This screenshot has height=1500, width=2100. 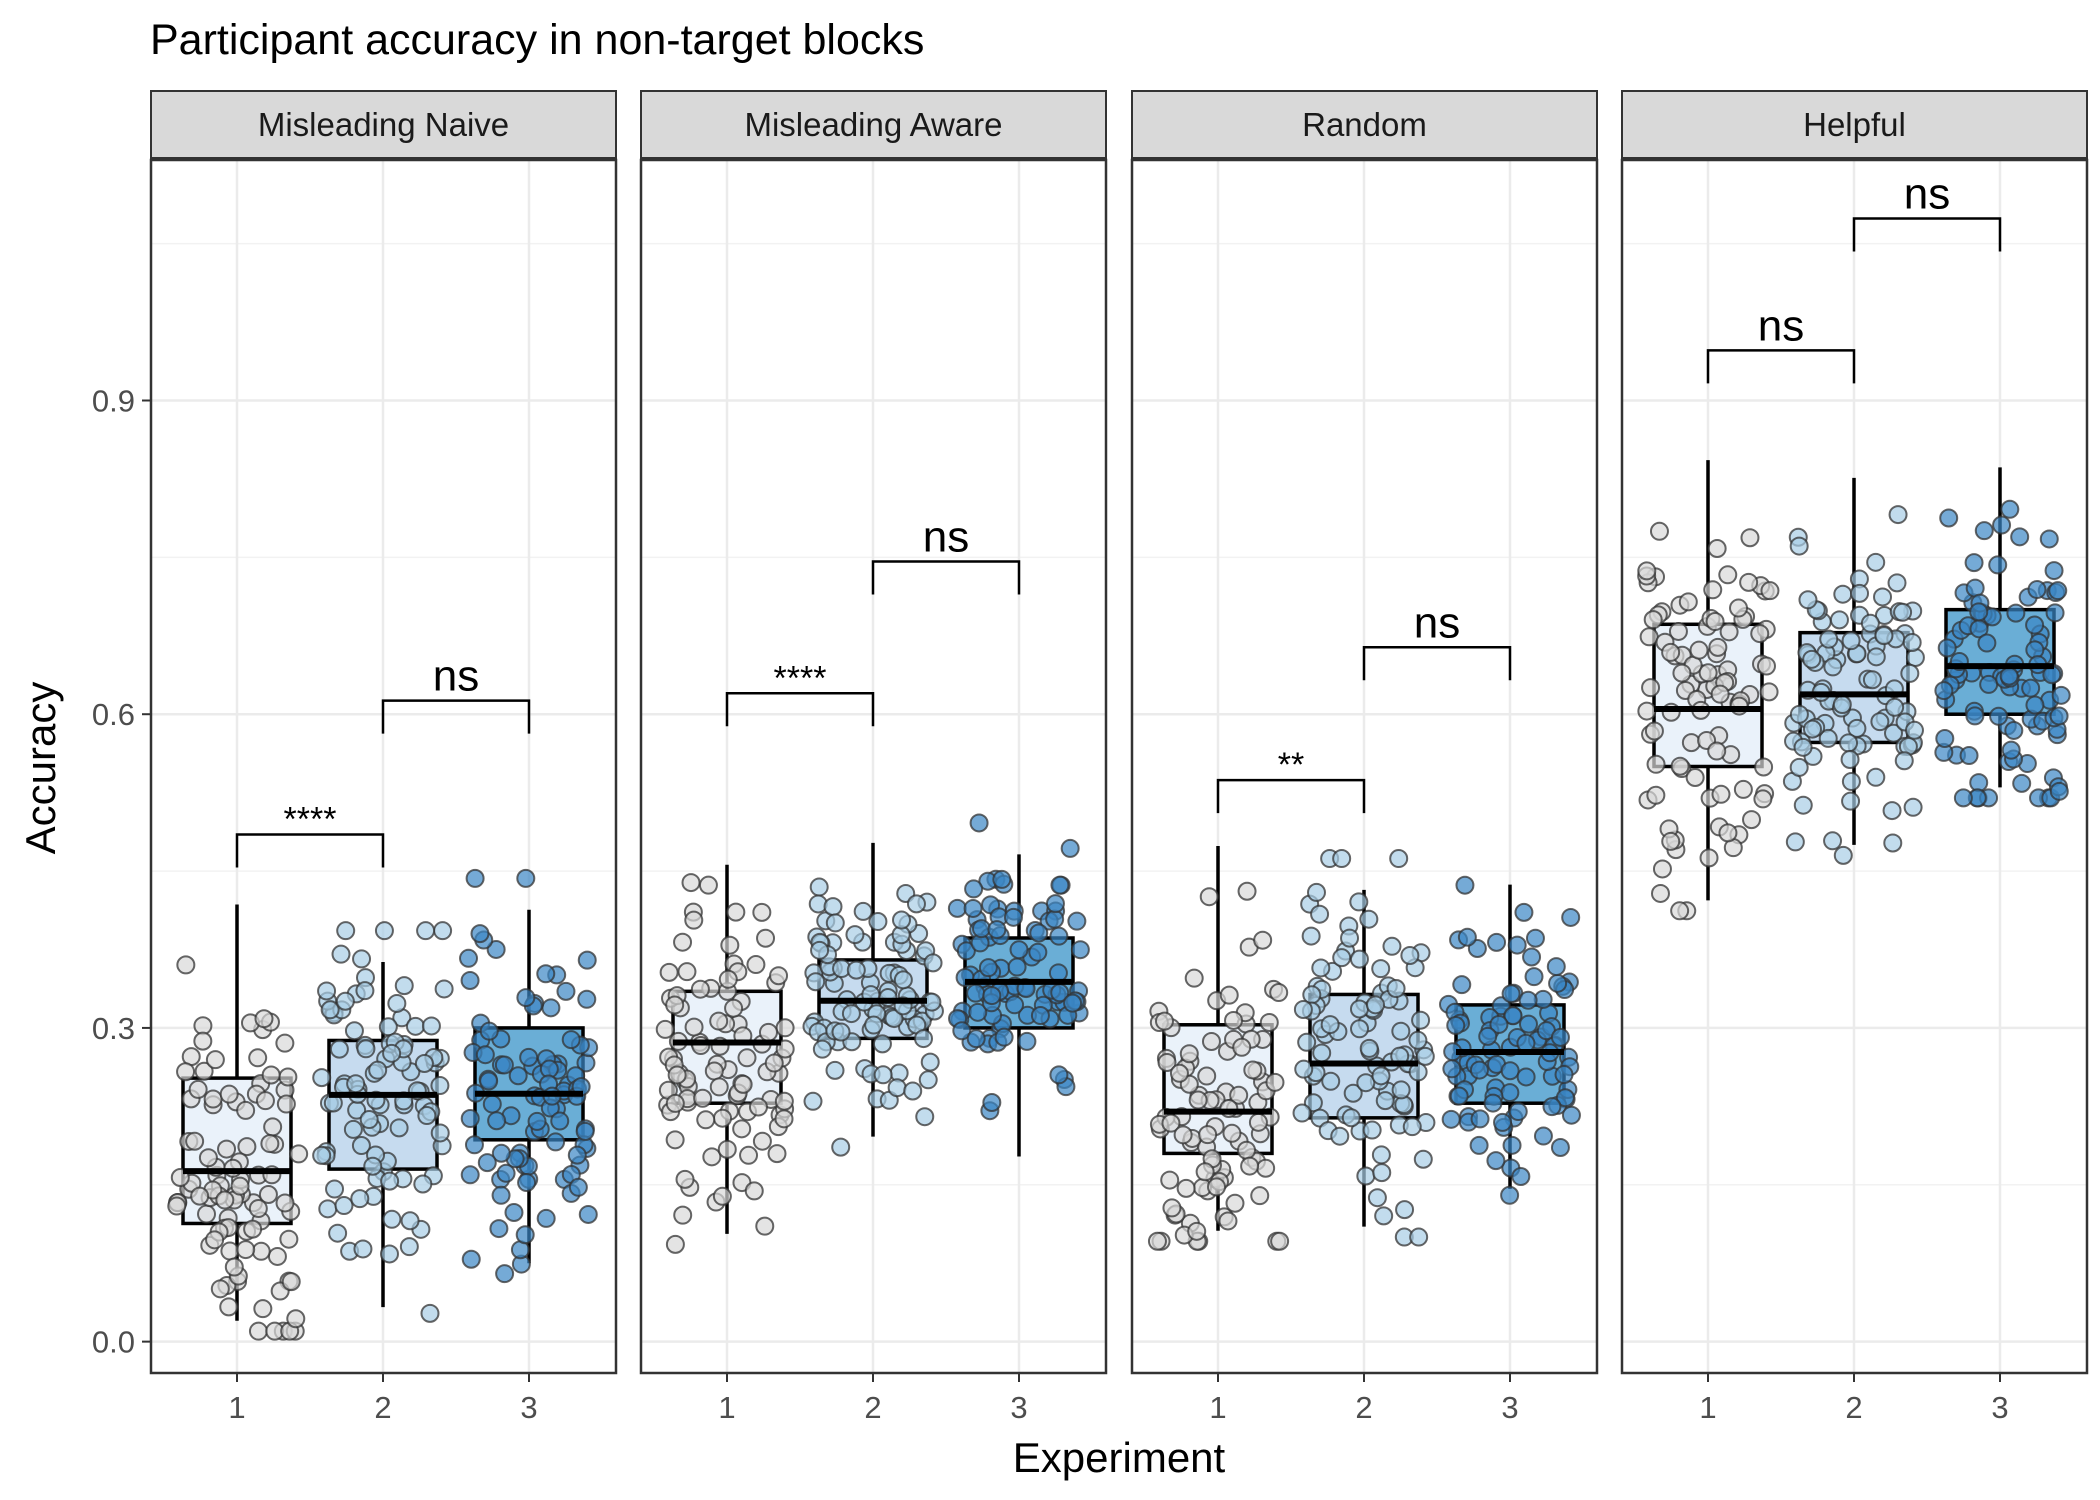 I want to click on x-tick-label: 3, so click(x=1999, y=1407).